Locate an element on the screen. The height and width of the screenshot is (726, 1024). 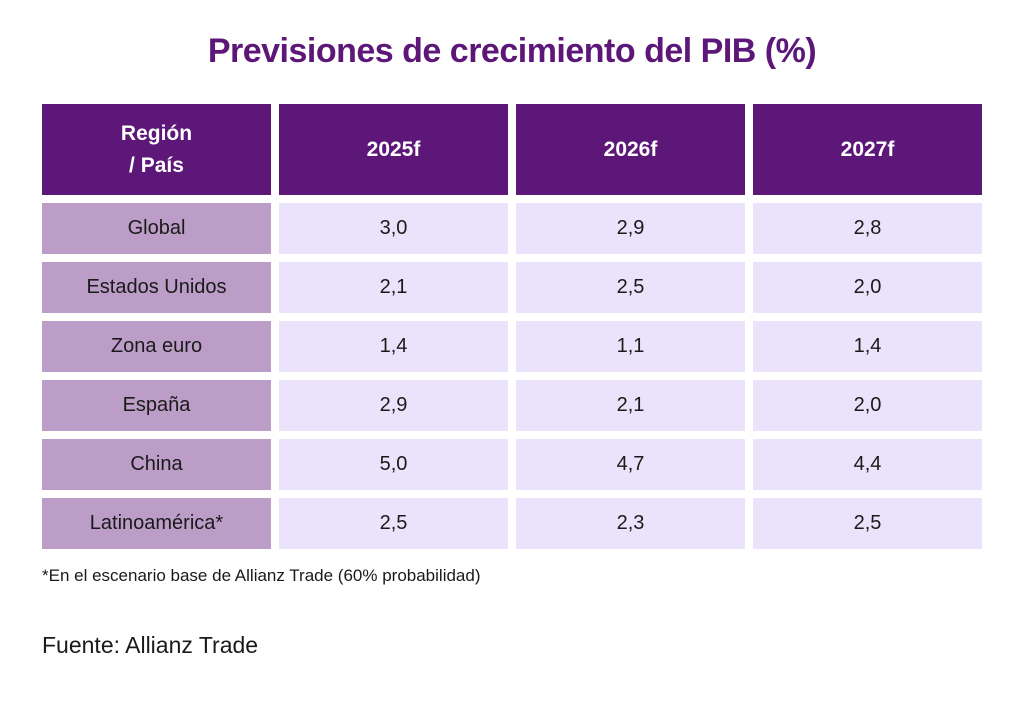
row-label: China is located at coordinates (156, 464).